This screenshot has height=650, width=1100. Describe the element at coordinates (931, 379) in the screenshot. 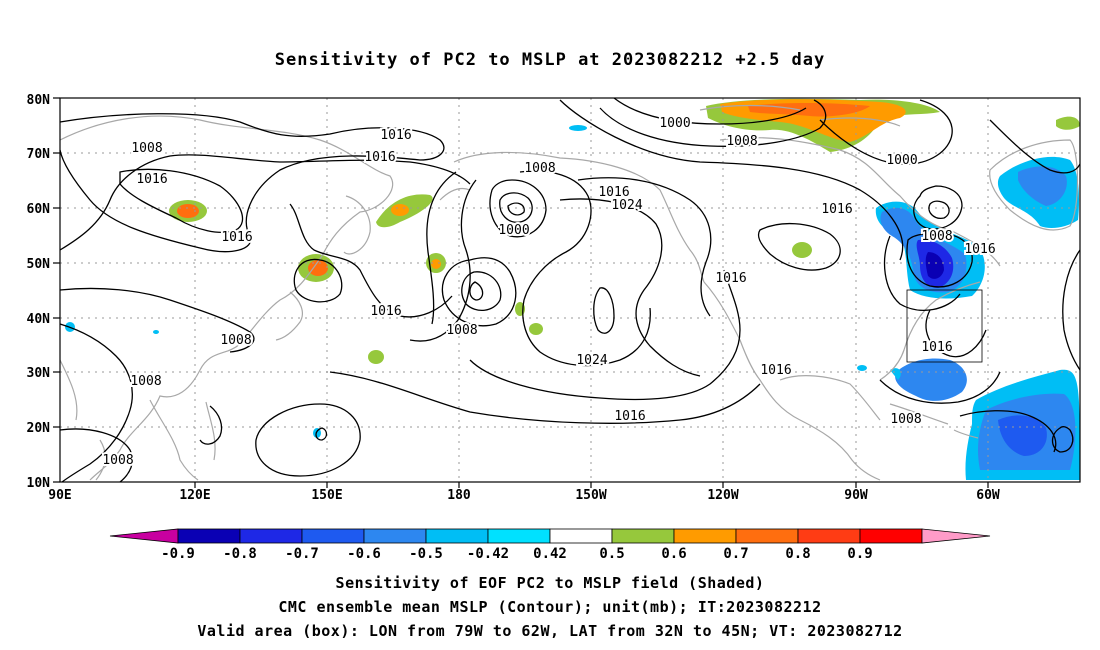

I see `negative-sensitivity-atlantic-sub` at that location.